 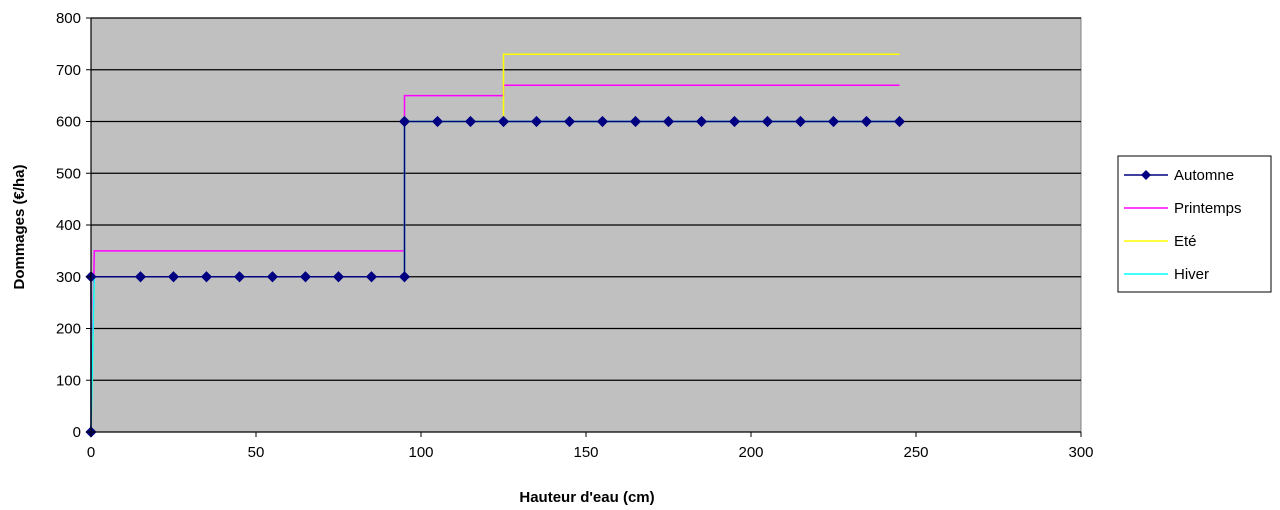 I want to click on y-tick-label: 100, so click(x=68, y=380).